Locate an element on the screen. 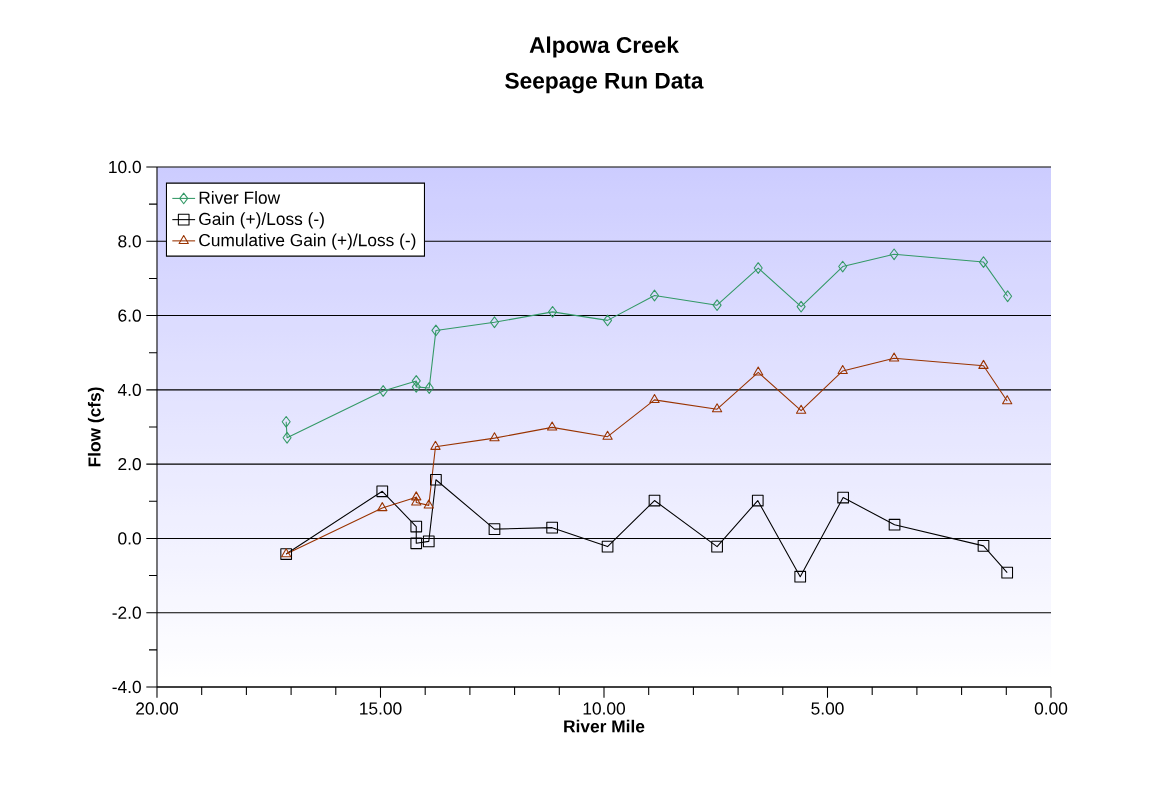 The image size is (1157, 790). x-tick-label: 20.00 is located at coordinates (157, 708).